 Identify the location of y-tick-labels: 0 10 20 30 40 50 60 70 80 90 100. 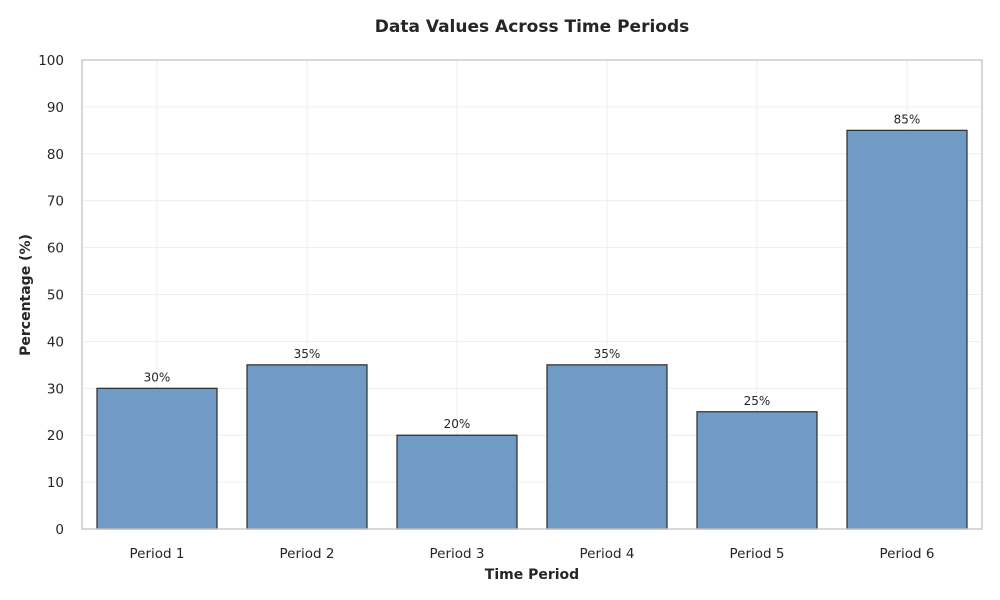
(51, 295).